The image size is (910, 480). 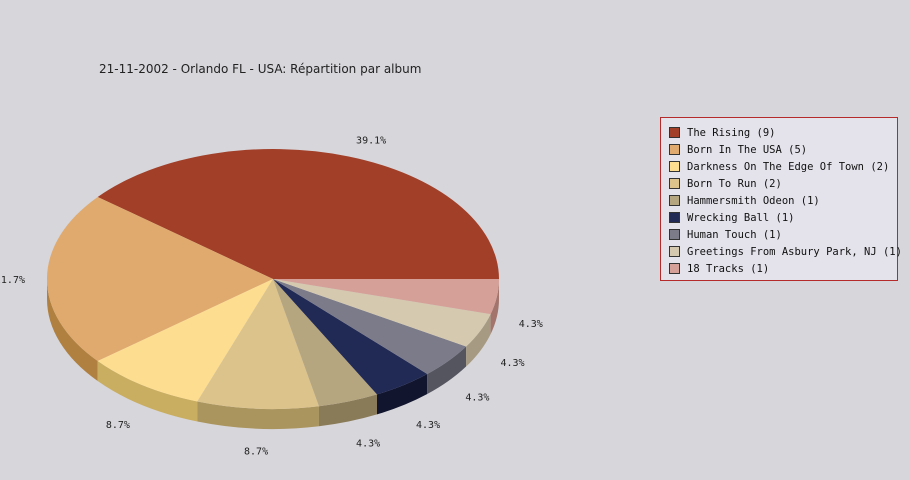 I want to click on legend-item: Human Touch (1), so click(x=783, y=234).